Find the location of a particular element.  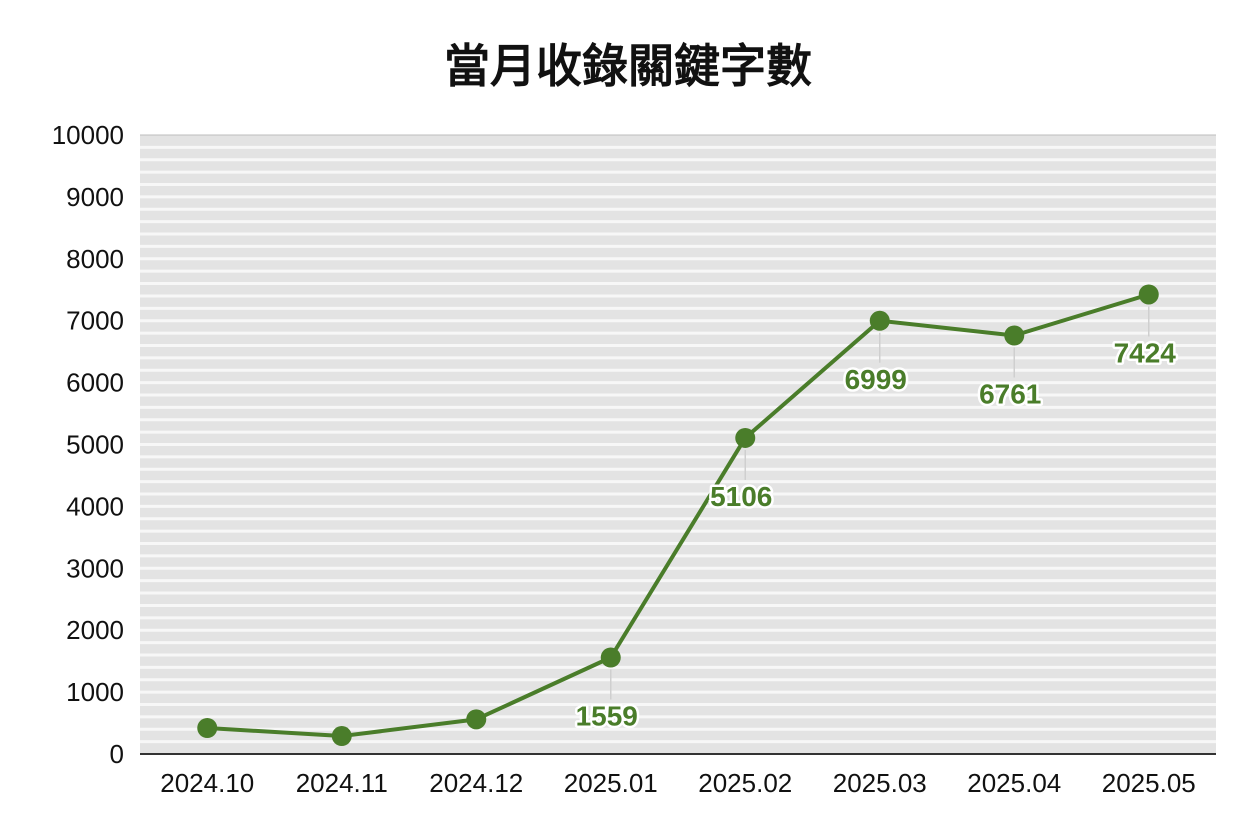

x-tick-label: 2025.05 is located at coordinates (1149, 783).